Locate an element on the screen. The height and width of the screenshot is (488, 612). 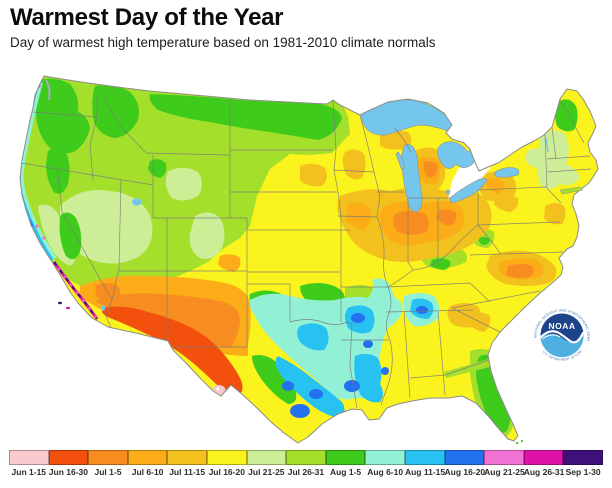
legend-item: Jul 1-5 is located at coordinates (108, 463).